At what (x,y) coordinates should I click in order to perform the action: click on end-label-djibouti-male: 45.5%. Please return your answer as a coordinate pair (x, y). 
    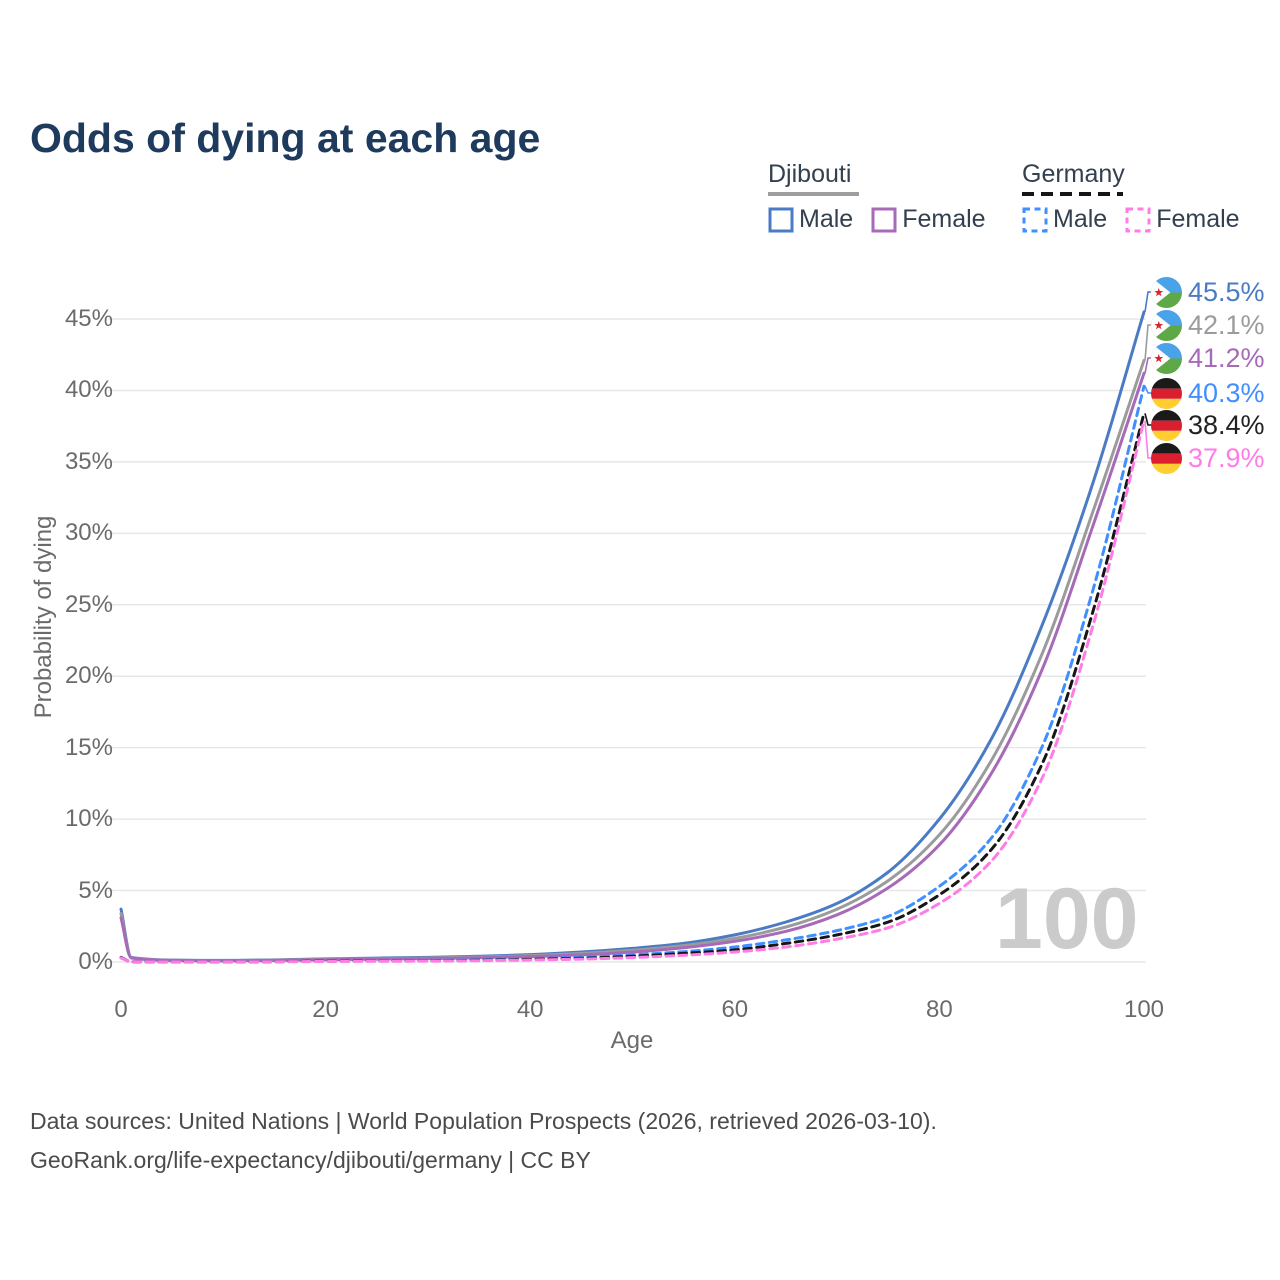
    Looking at the image, I should click on (1208, 292).